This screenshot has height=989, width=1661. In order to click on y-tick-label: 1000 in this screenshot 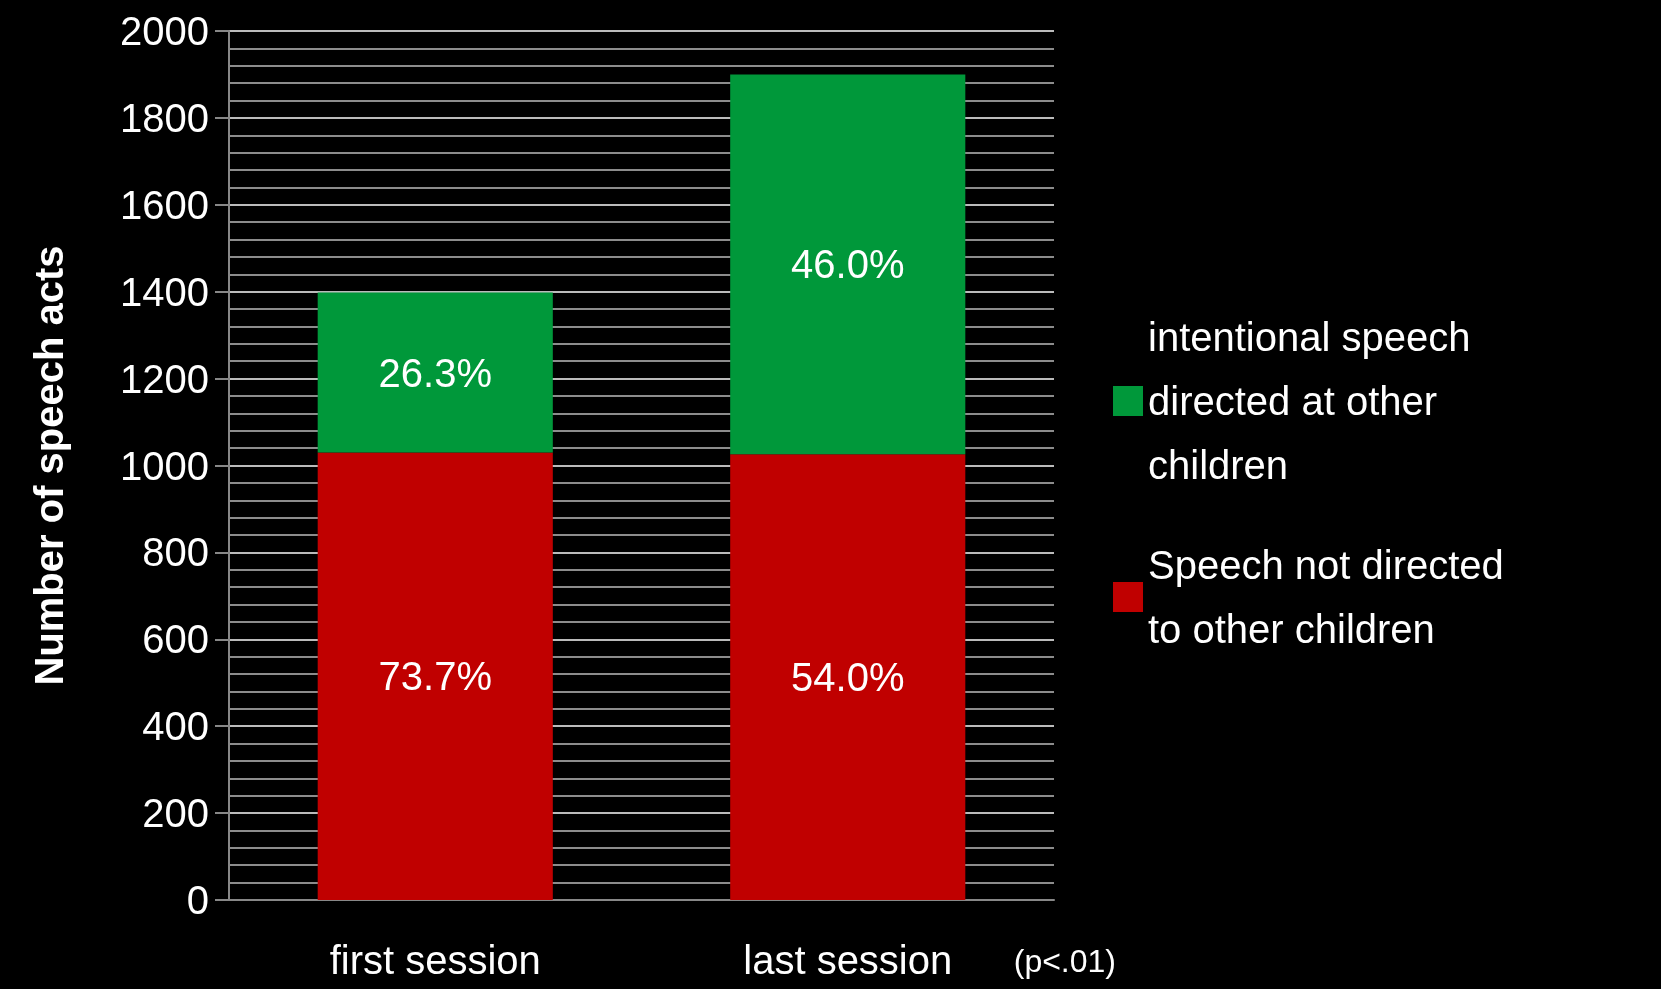, I will do `click(164, 465)`.